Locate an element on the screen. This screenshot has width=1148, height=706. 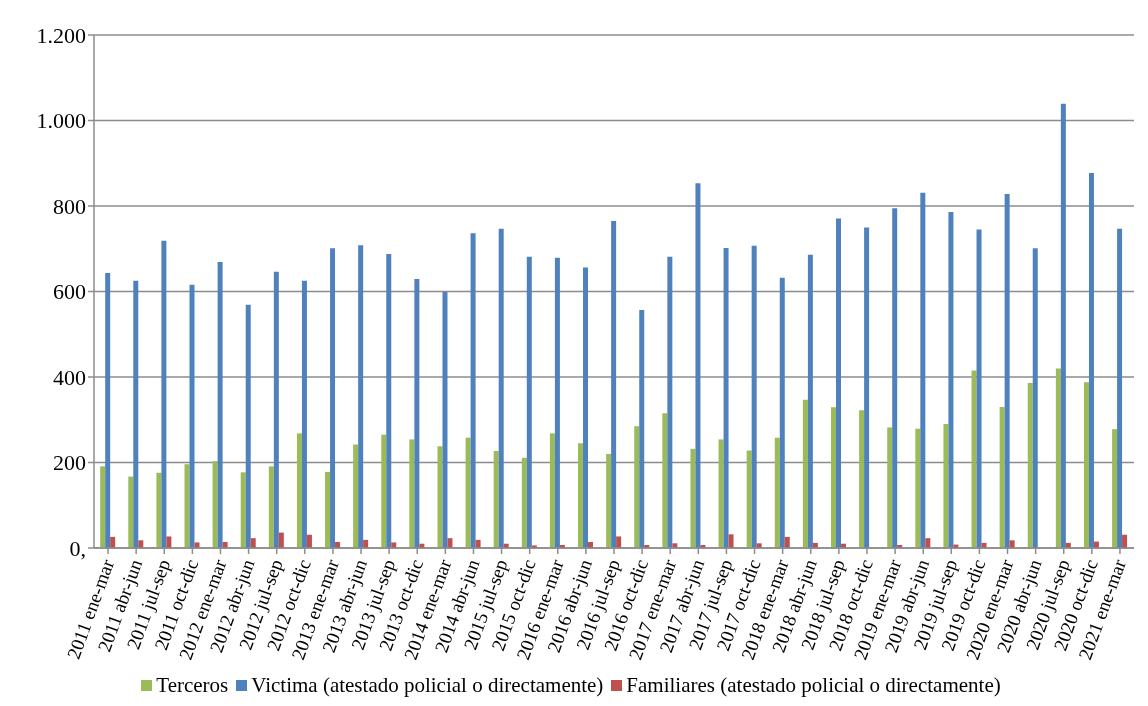
y-tick-label: 1.200 is located at coordinates (61, 35).